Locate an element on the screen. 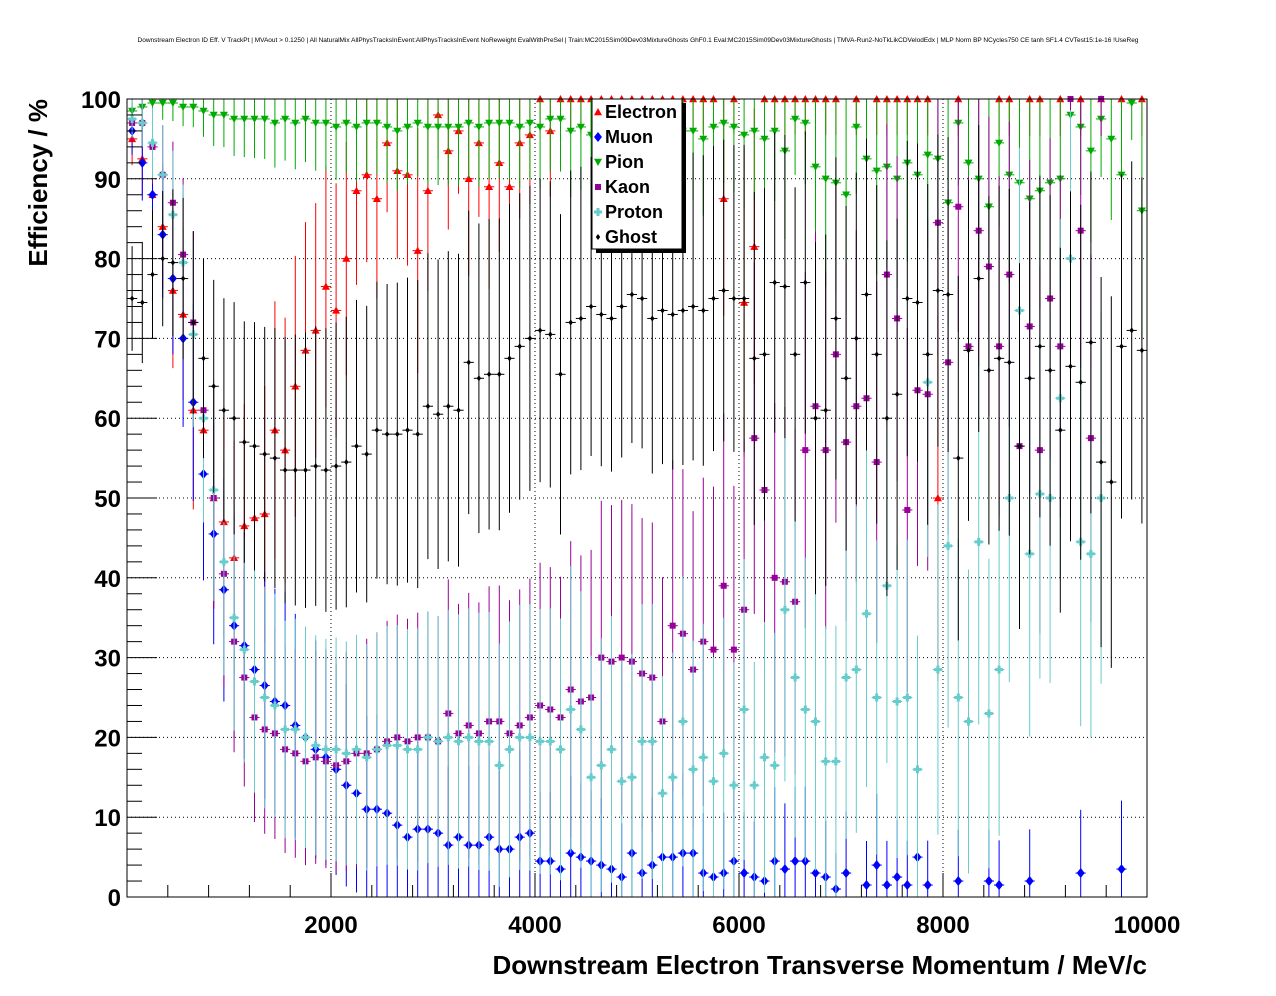 The width and height of the screenshot is (1276, 996). y-tick-label: 60 is located at coordinates (107, 419).